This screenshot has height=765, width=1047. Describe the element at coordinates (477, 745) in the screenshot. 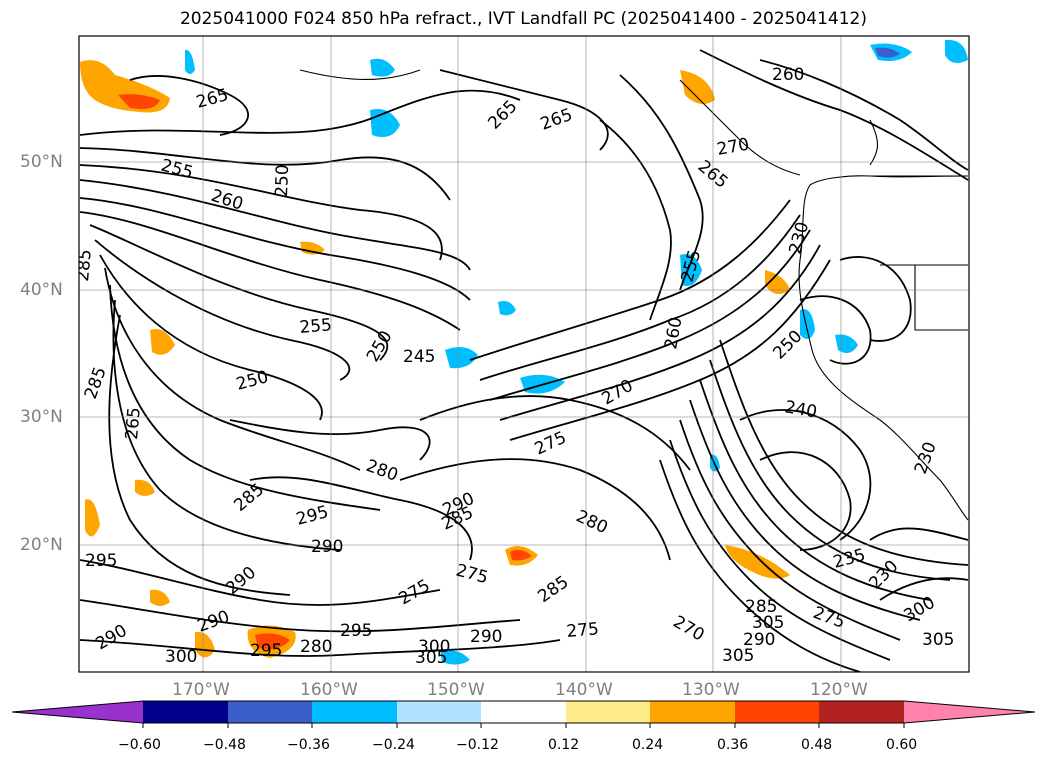

I see `colorbar-tick-label: −0.12` at that location.